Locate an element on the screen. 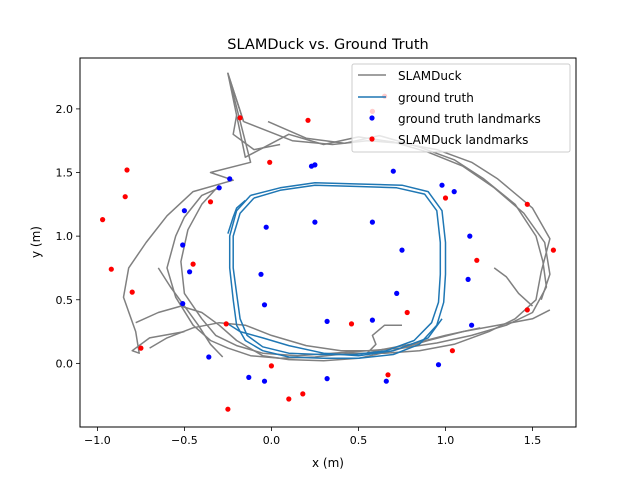 This screenshot has height=484, width=640. y-tick-label-4: 2.0 is located at coordinates (65, 109).